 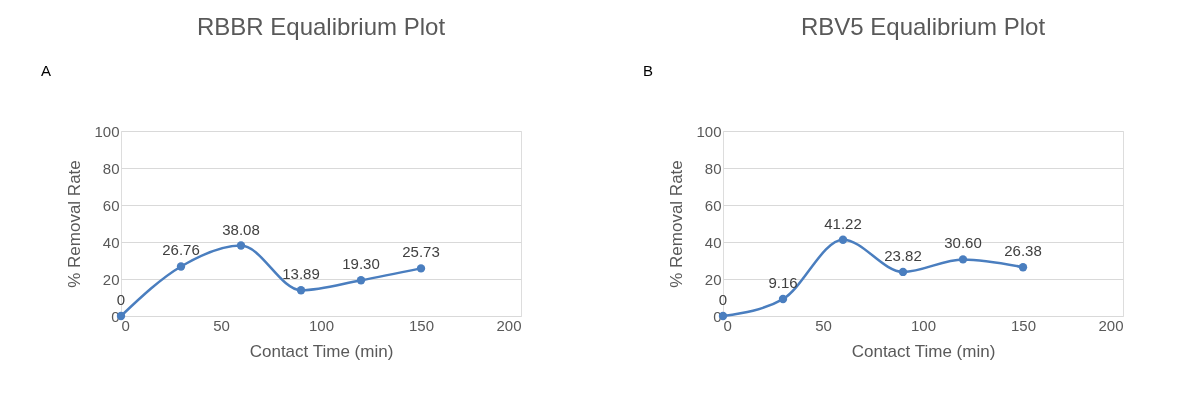 I want to click on data-label: 19.30, so click(x=361, y=264).